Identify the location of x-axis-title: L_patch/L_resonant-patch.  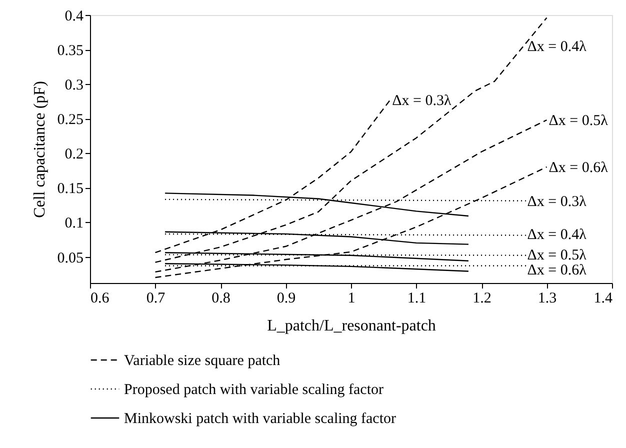
(351, 326).